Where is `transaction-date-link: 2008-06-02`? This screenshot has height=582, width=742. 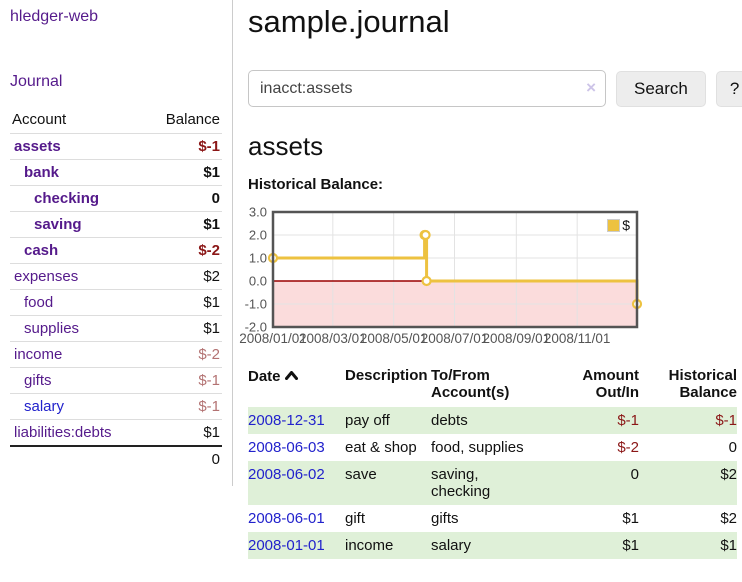
transaction-date-link: 2008-06-02 is located at coordinates (286, 474).